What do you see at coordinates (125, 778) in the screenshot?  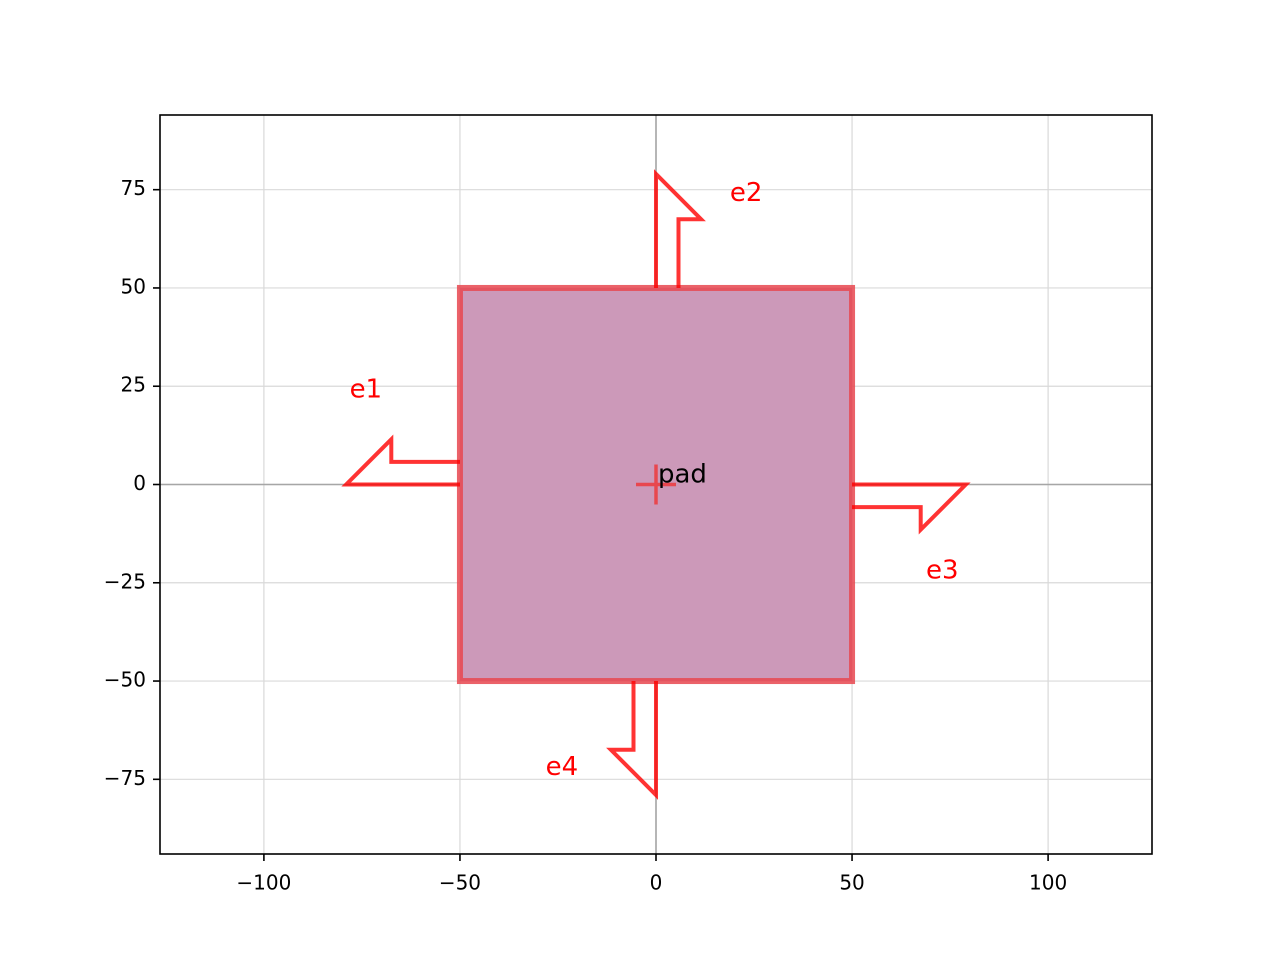 I see `y-tick-label: −75` at bounding box center [125, 778].